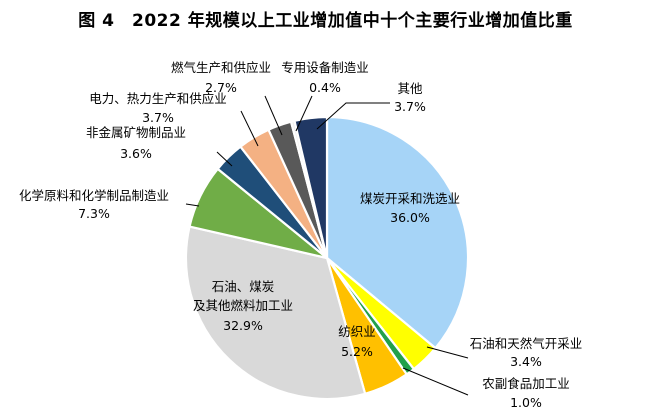  Describe the element at coordinates (325, 21) in the screenshot. I see `chart-title: 图 4 2022 年规模以上工业增加值中十个主要行业增加值比重` at that location.